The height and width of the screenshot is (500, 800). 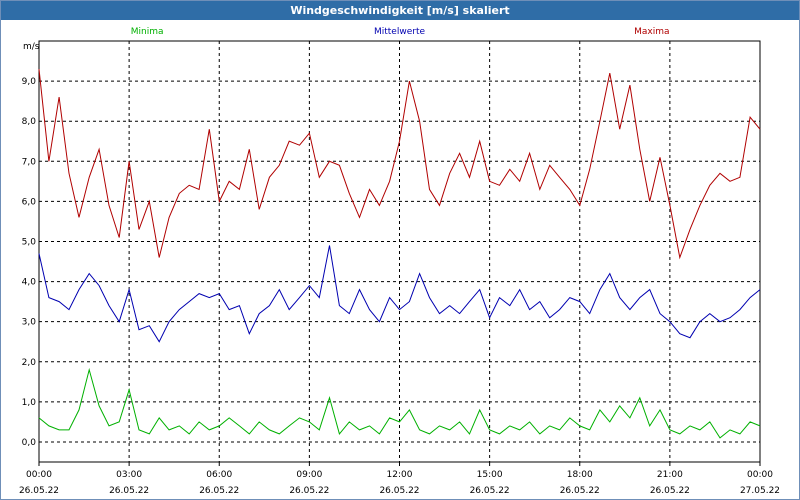 I want to click on legend-item-minima: Minima, so click(x=147, y=32).